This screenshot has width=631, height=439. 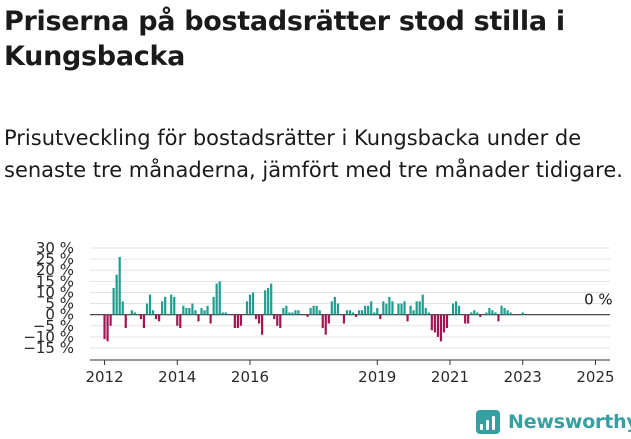 What do you see at coordinates (488, 422) in the screenshot?
I see `bar-chart-logo-icon` at bounding box center [488, 422].